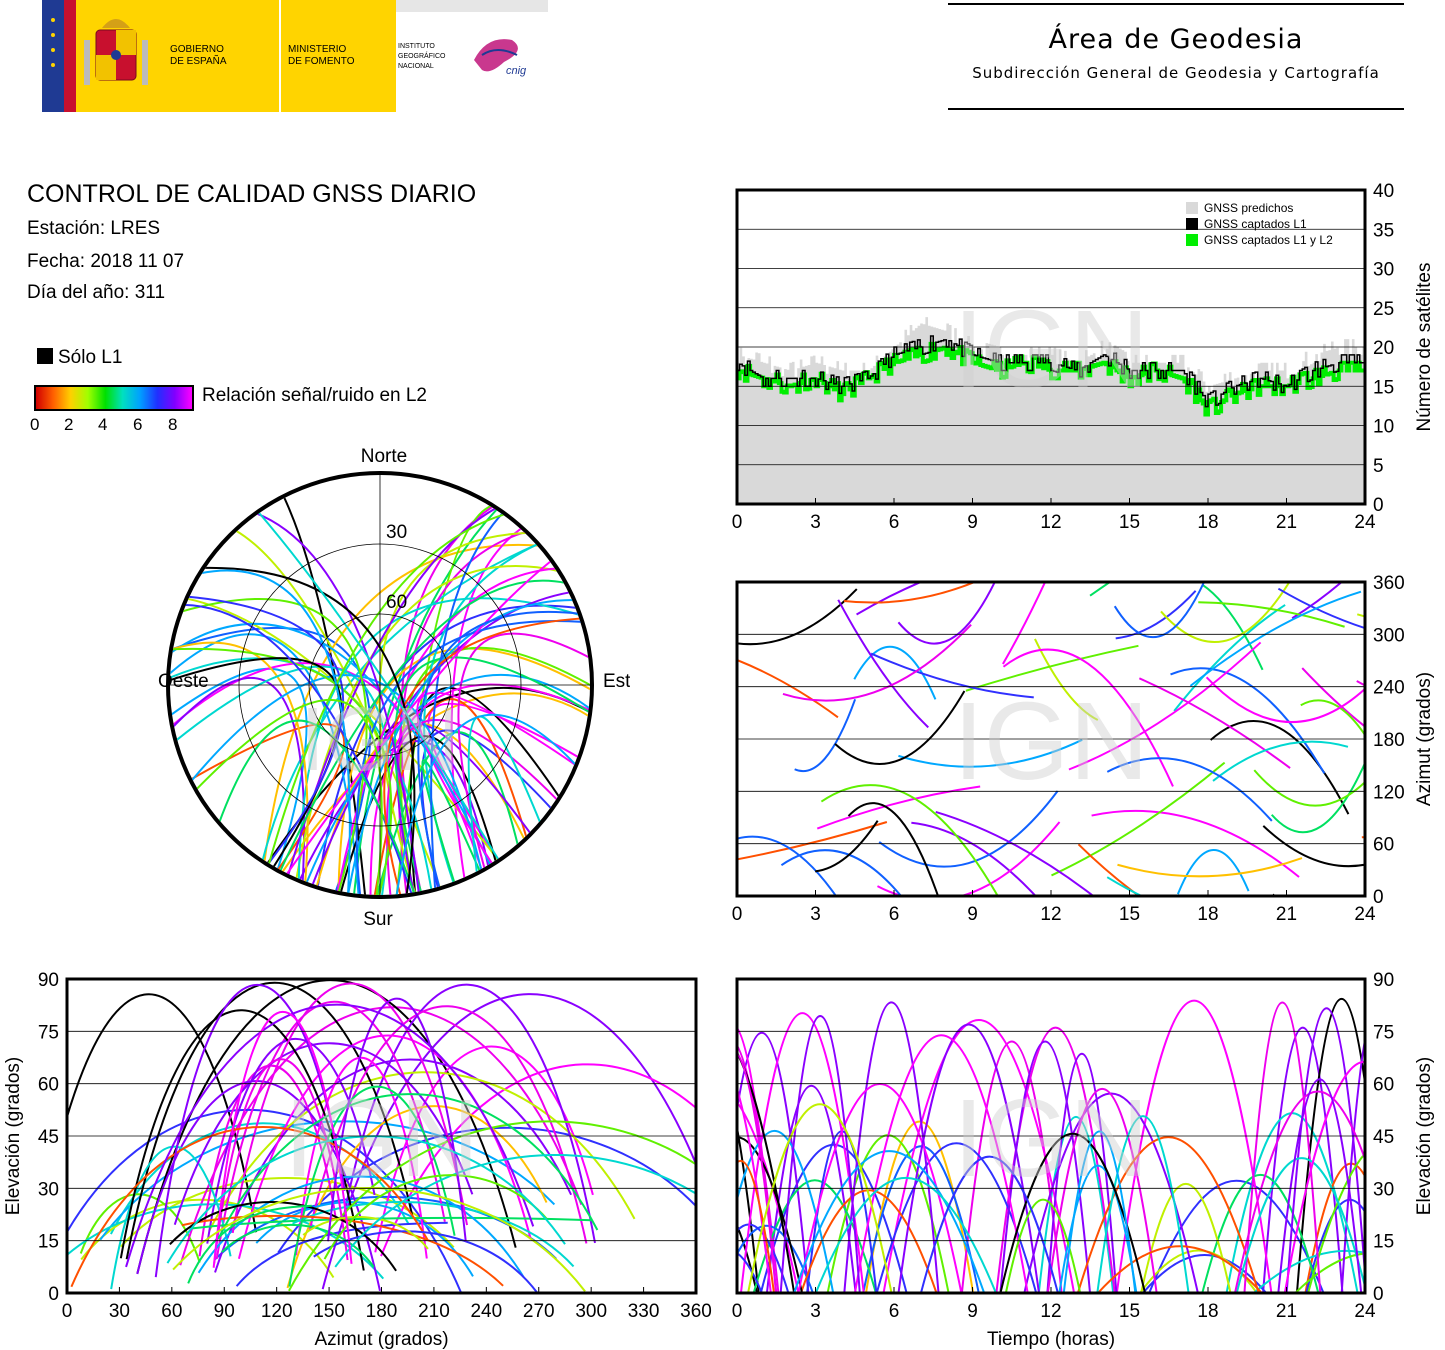 The width and height of the screenshot is (1445, 1350). What do you see at coordinates (1424, 739) in the screenshot?
I see `azt-ylabel: Azimut (grados)` at bounding box center [1424, 739].